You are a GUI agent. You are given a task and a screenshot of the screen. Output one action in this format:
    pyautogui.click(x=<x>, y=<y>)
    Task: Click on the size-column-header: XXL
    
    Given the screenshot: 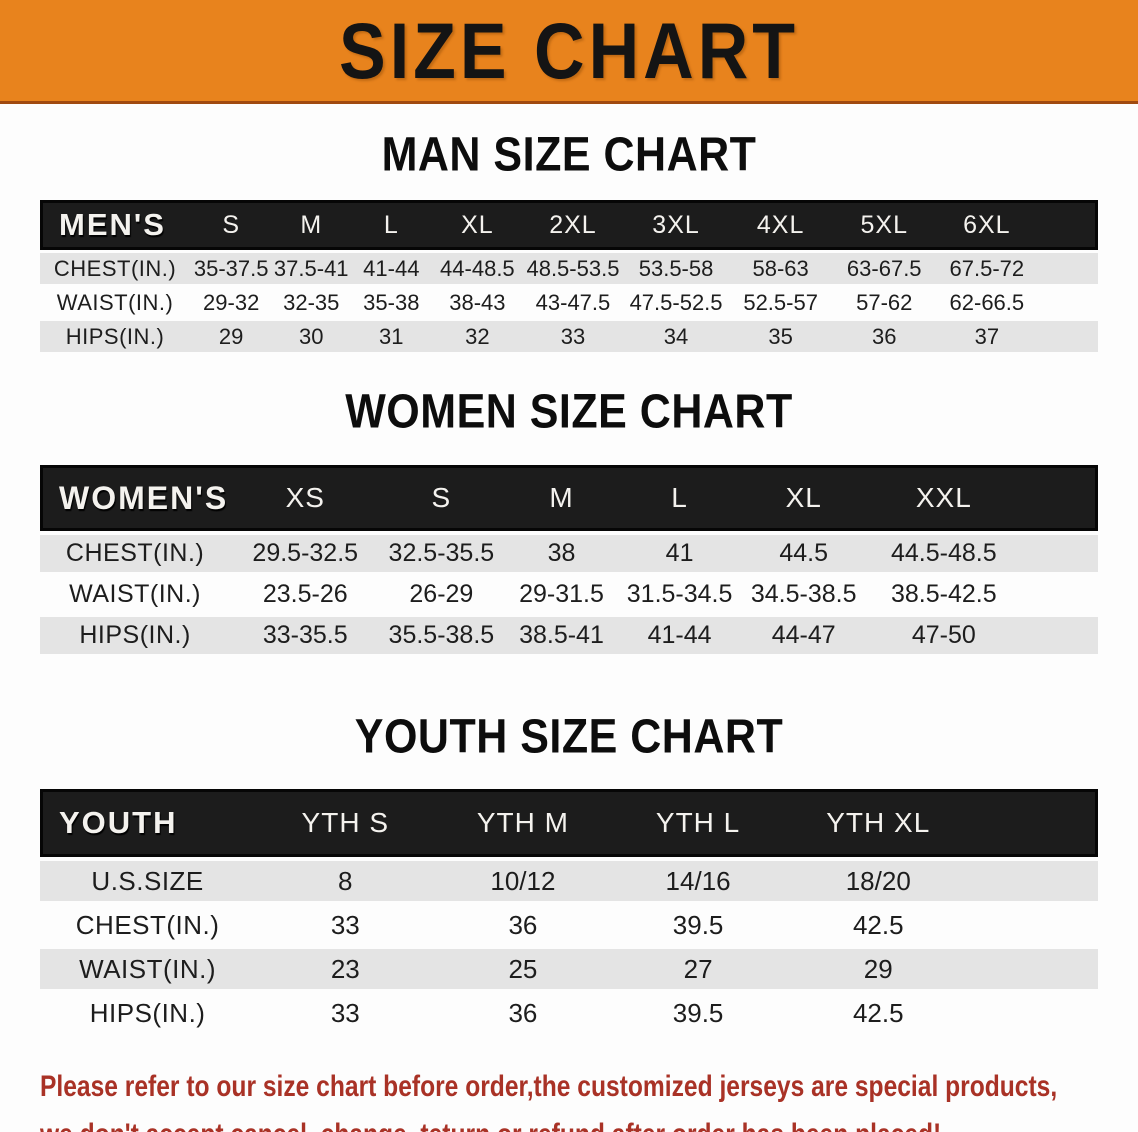 What is the action you would take?
    pyautogui.click(x=943, y=498)
    